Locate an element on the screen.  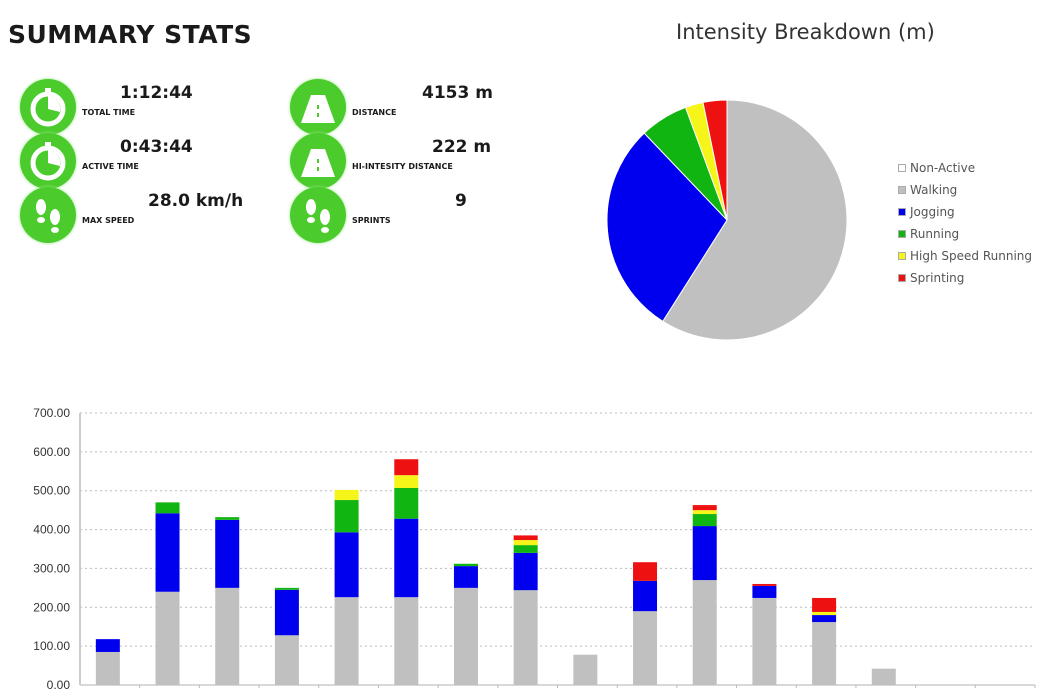
y-tick-label: 300.00 is located at coordinates (51, 568).